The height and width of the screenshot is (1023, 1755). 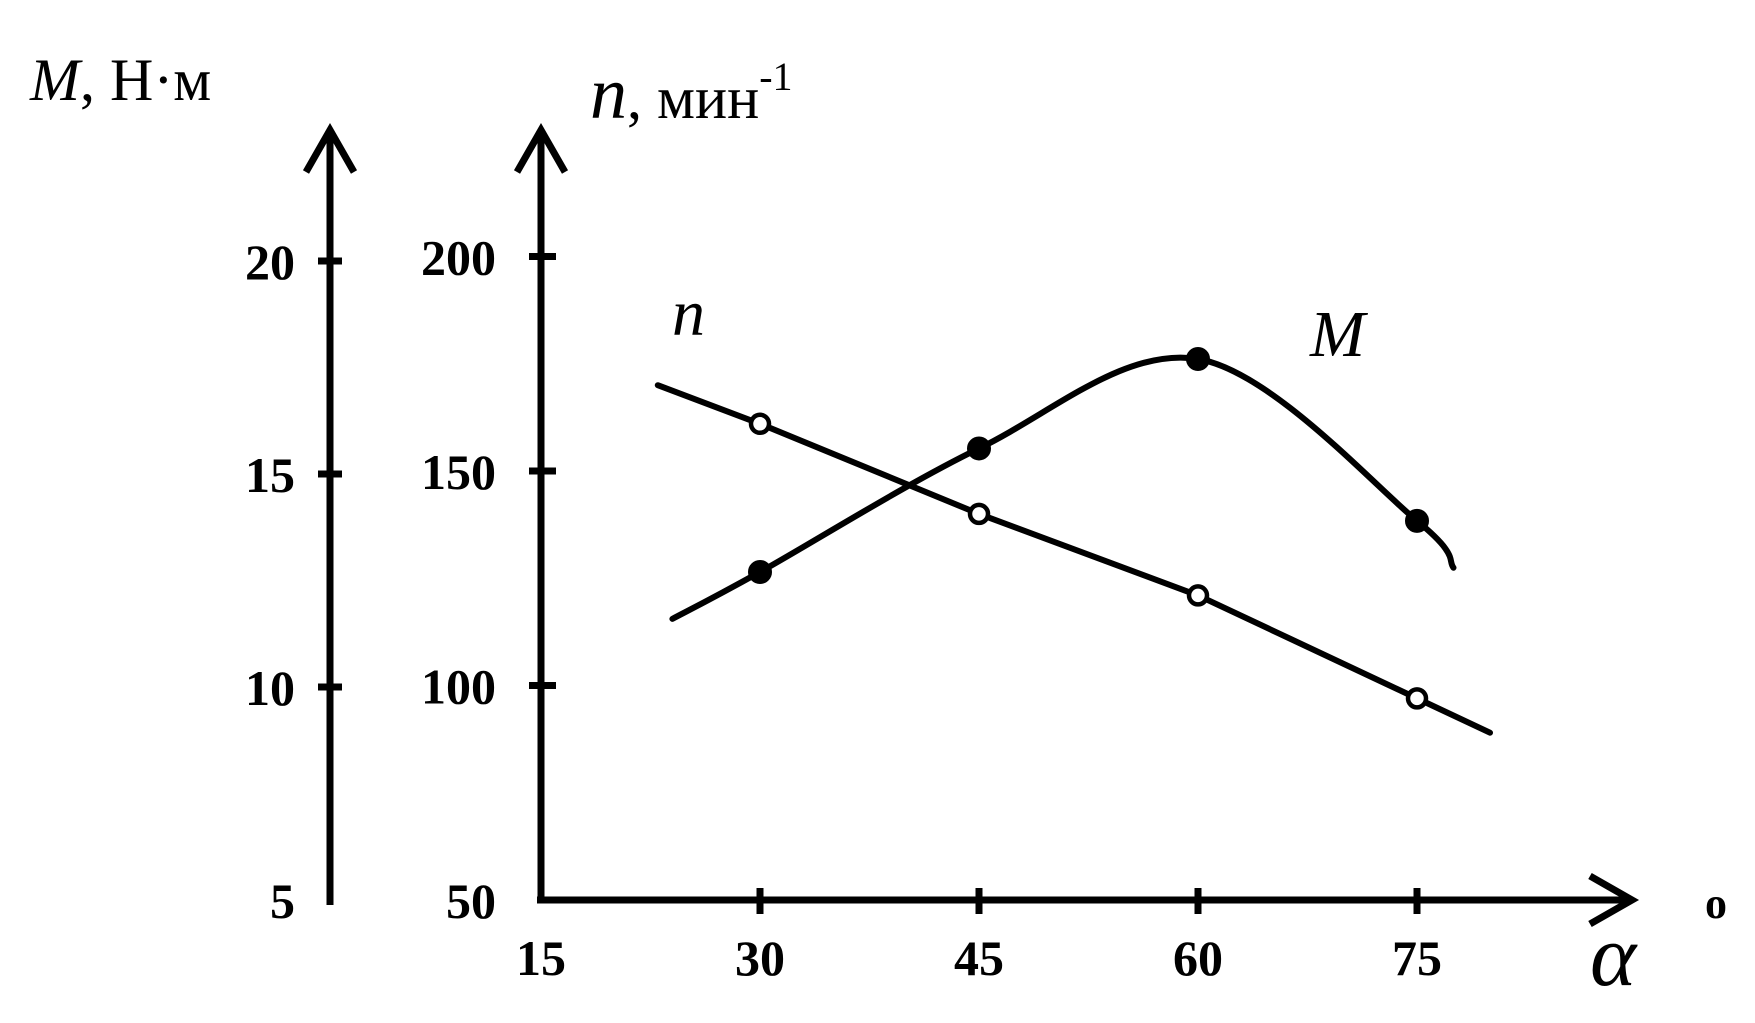 I want to click on alpha-tick-label: 75, so click(x=1417, y=958).